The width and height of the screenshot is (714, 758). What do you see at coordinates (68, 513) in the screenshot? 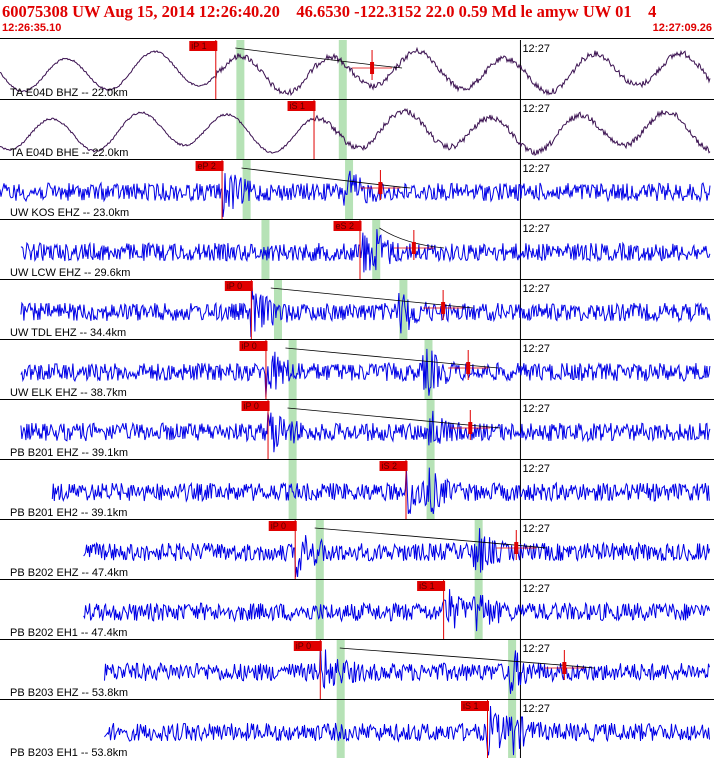
I see `channel-label: PB B201 EH2 -- 39.1km` at bounding box center [68, 513].